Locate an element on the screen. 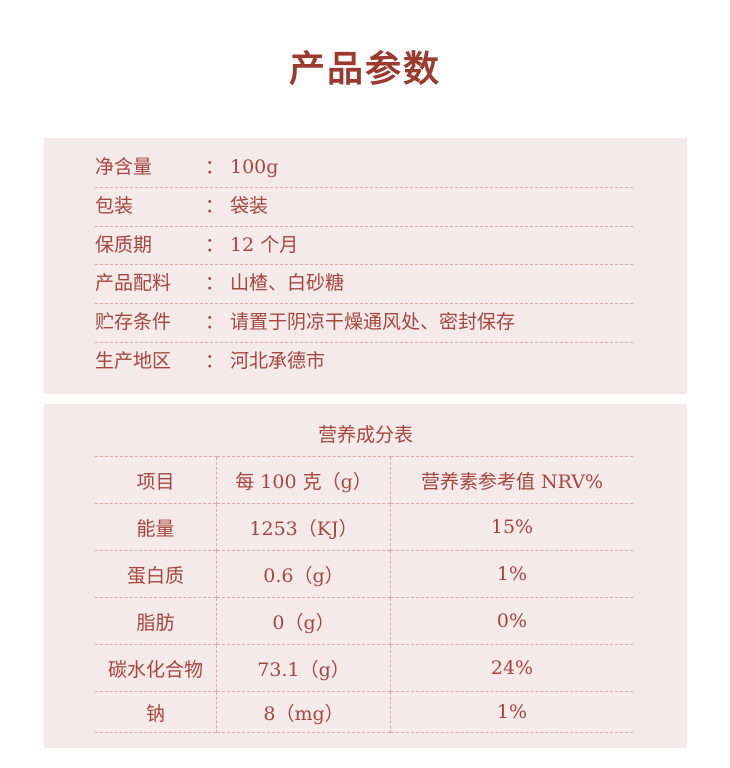 This screenshot has height=768, width=730. param-label: 贮存条件 is located at coordinates (133, 322).